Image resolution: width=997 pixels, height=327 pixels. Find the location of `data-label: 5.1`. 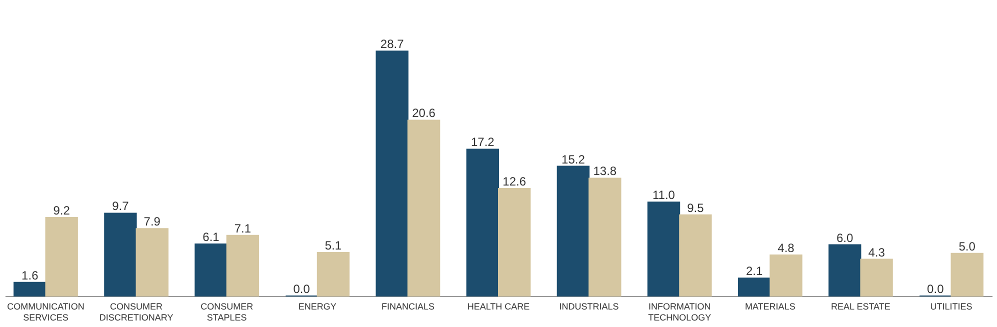

data-label: 5.1 is located at coordinates (333, 245).